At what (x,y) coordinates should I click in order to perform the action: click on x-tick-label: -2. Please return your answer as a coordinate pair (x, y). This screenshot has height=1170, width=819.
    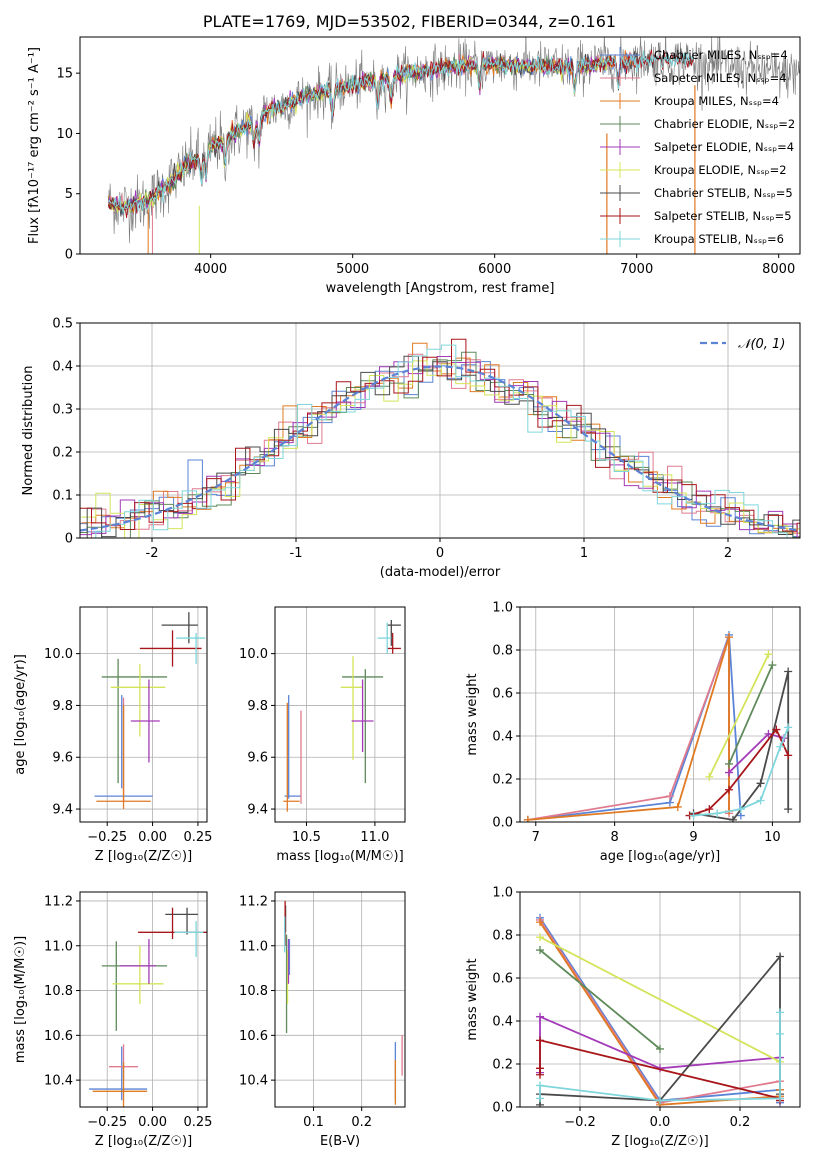
    Looking at the image, I should click on (152, 553).